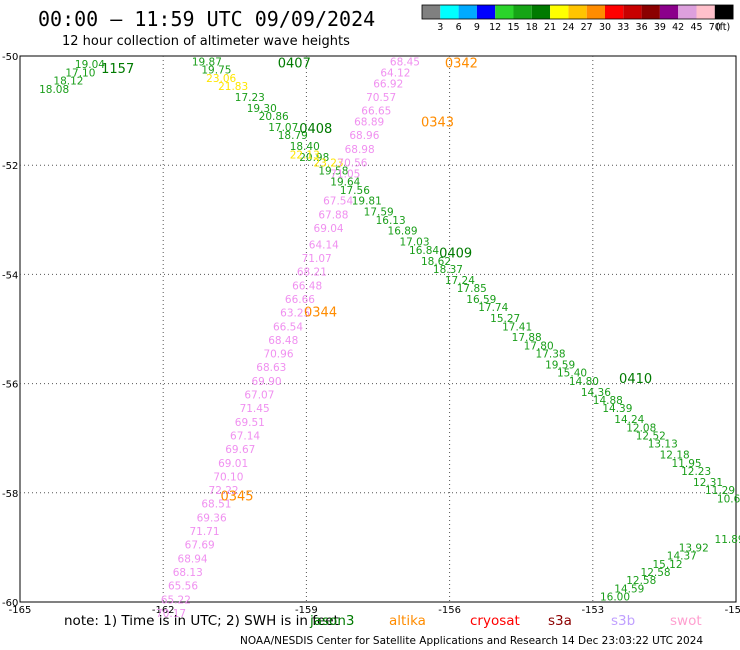 This screenshot has height=650, width=740. What do you see at coordinates (608, 401) in the screenshot?
I see `wave-height-label-jason3: 14.88` at bounding box center [608, 401].